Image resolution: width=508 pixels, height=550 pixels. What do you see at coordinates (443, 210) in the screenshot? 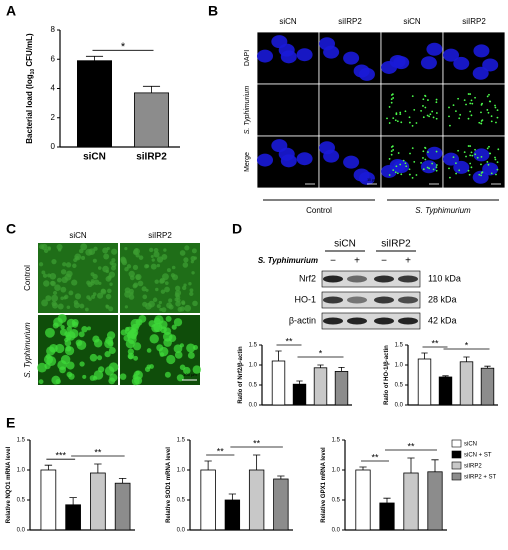
I see `group-label: S. Typhimurium` at bounding box center [443, 210].